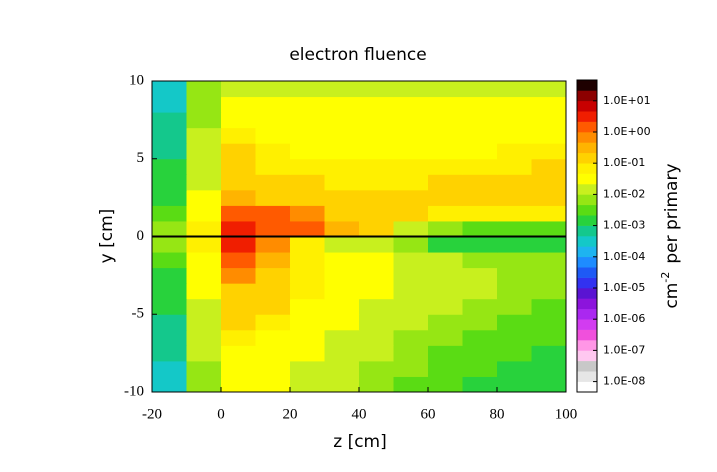 The image size is (717, 472). I want to click on colorbar-tick-label: 1.0E+01, so click(627, 100).